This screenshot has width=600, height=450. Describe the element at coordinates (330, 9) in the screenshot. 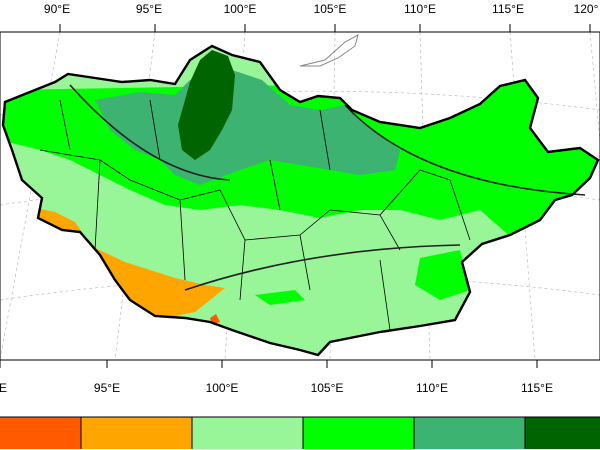

I see `top-tick-label: 105°E` at that location.